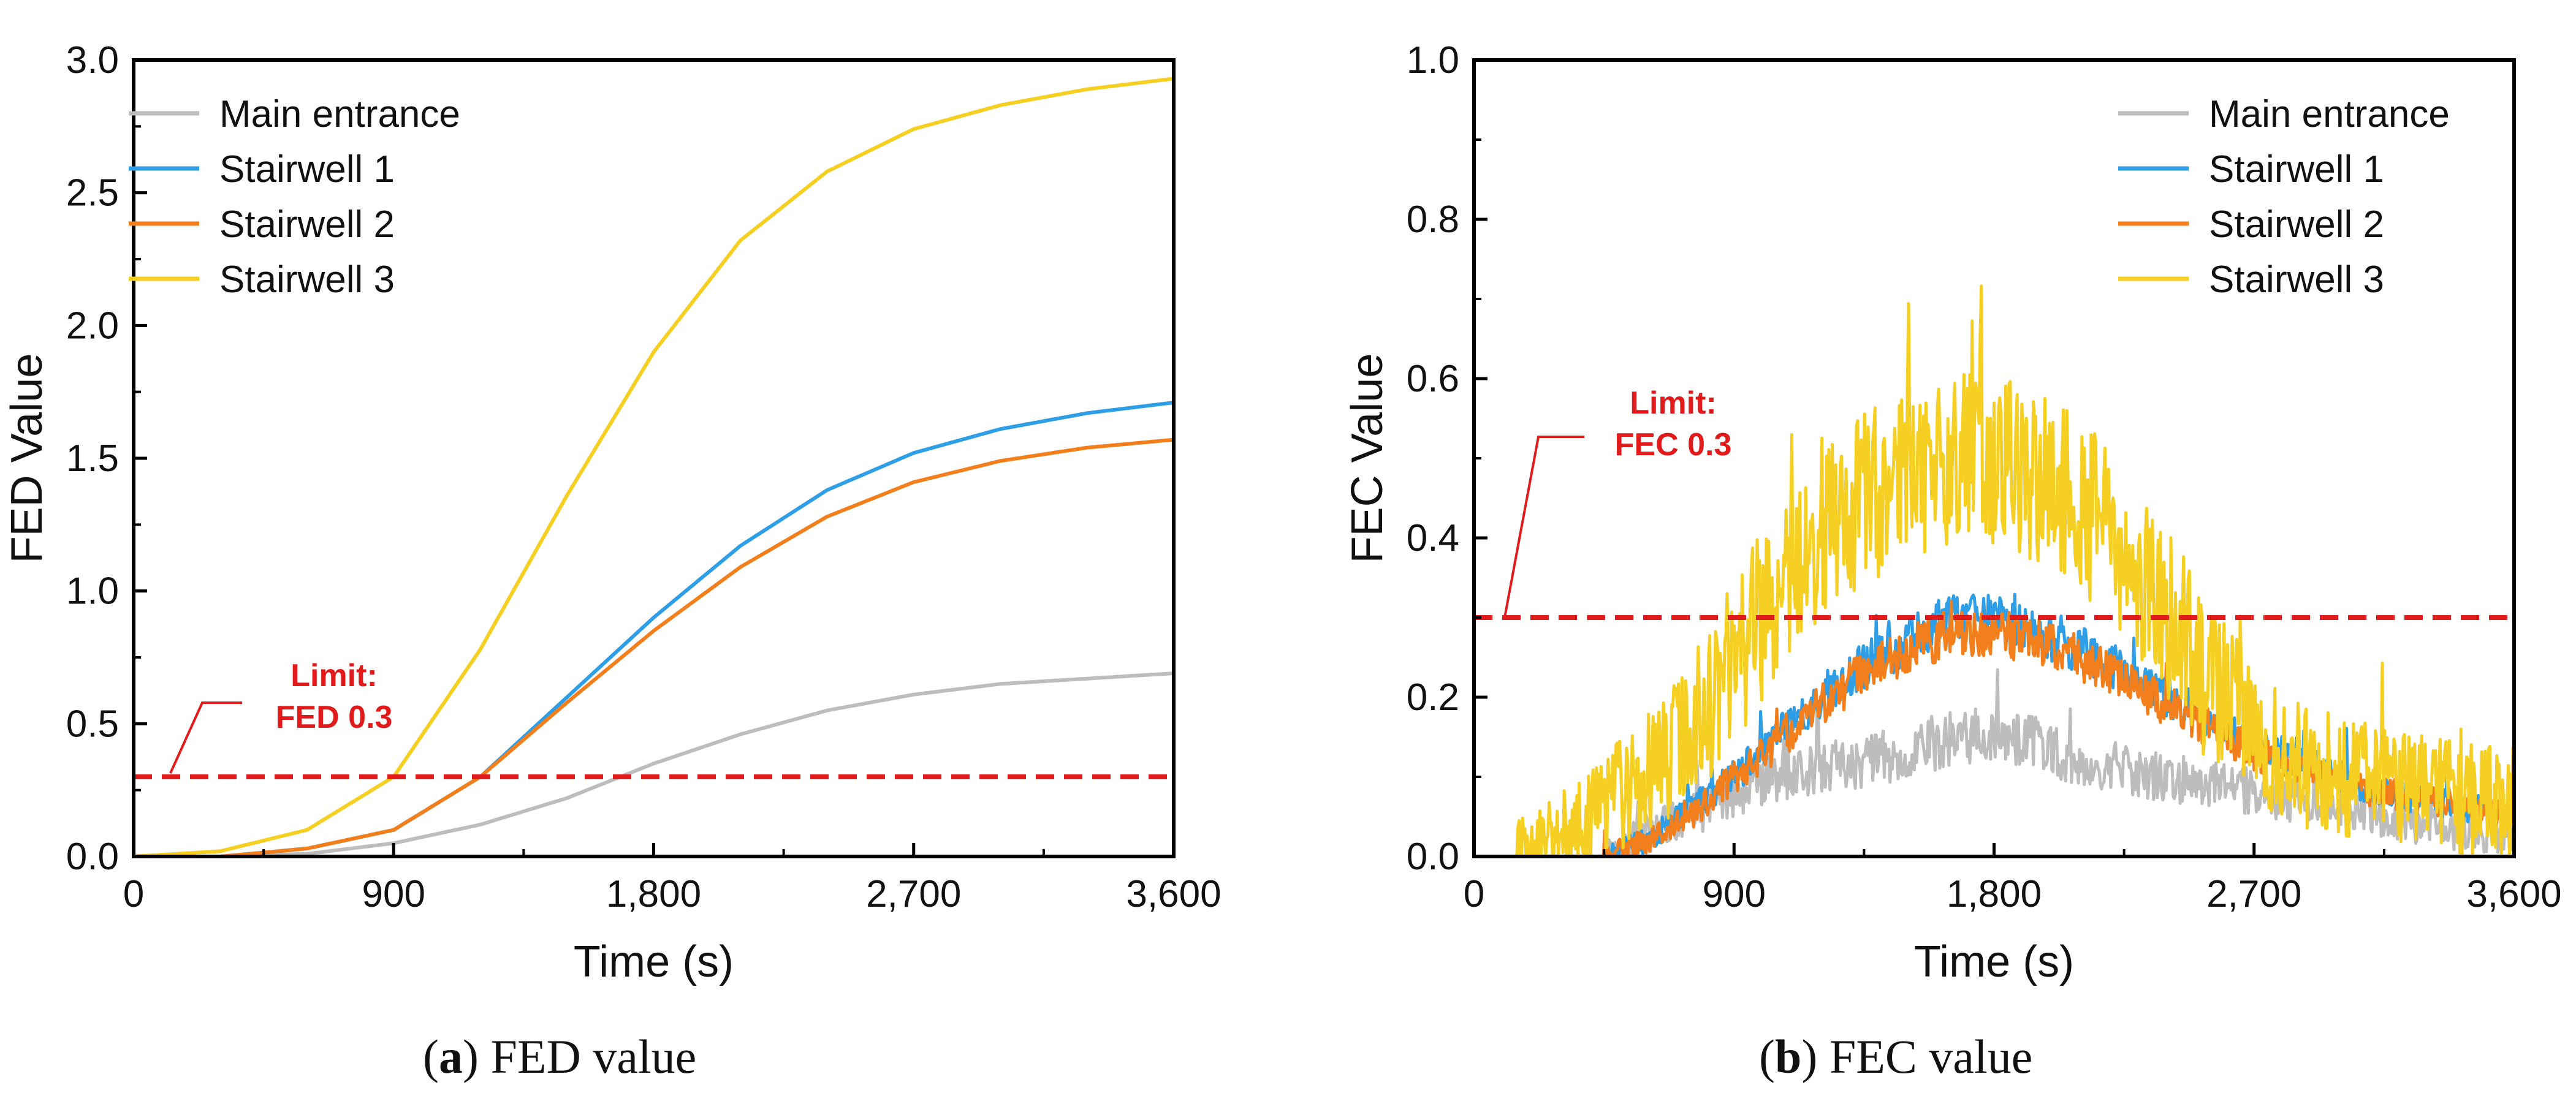 This screenshot has height=1104, width=2576. What do you see at coordinates (26, 459) in the screenshot?
I see `y-axis-label: FED Value` at bounding box center [26, 459].